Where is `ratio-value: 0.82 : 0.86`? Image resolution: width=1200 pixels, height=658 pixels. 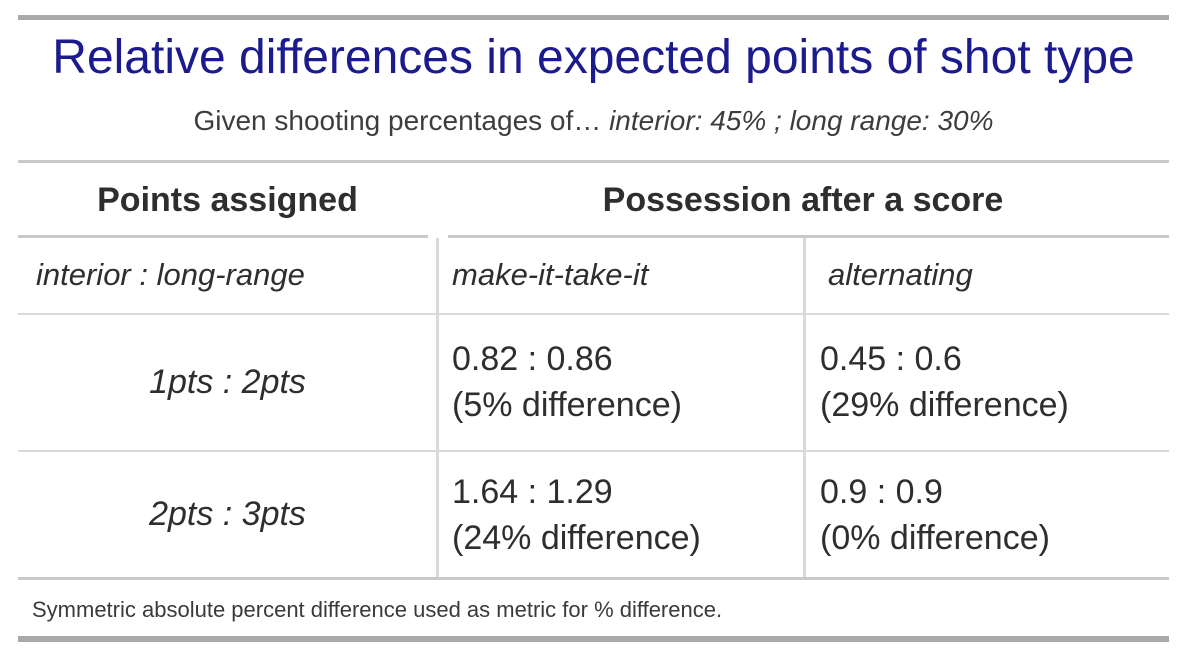 ratio-value: 0.82 : 0.86 is located at coordinates (532, 359).